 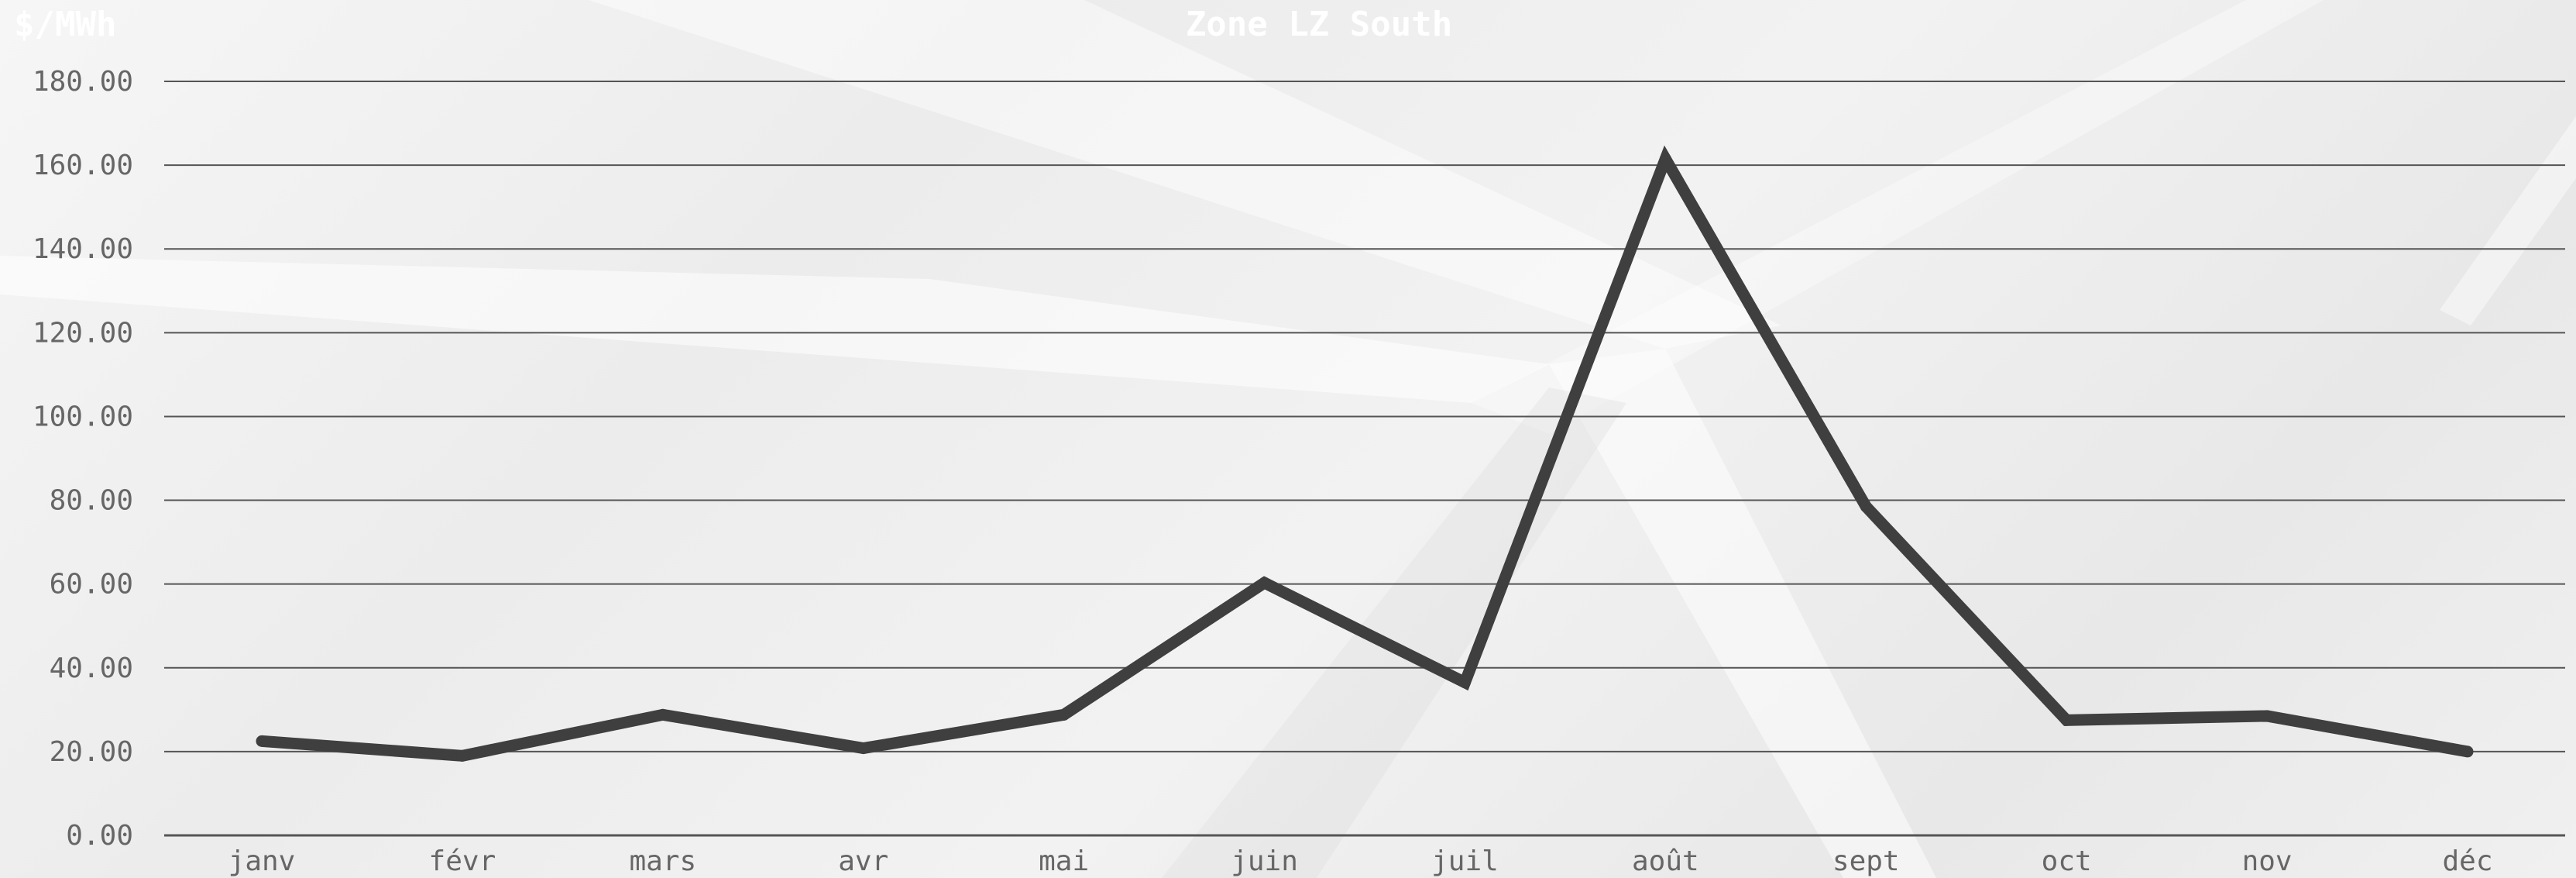 I want to click on y-tick-label: 20.00, so click(x=91, y=752).